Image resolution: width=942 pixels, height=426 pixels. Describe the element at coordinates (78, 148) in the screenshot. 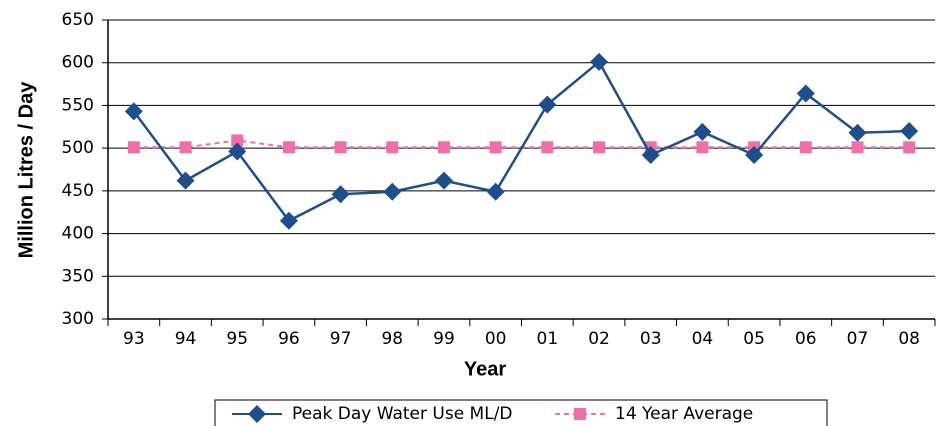

I see `y-tick-label: 500` at that location.